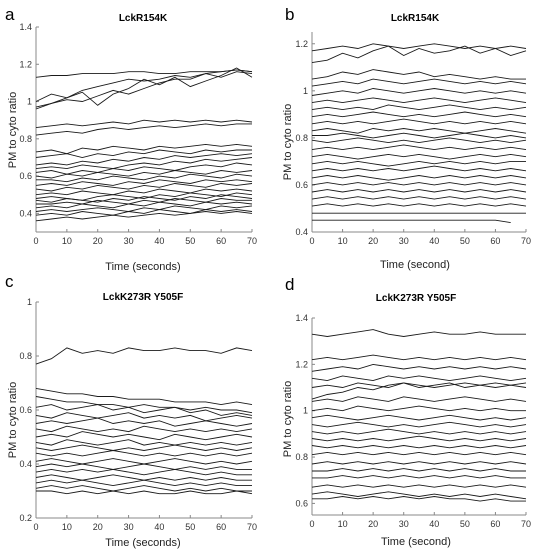  What do you see at coordinates (289, 14) in the screenshot?
I see `panel-letter-b: b` at bounding box center [289, 14].